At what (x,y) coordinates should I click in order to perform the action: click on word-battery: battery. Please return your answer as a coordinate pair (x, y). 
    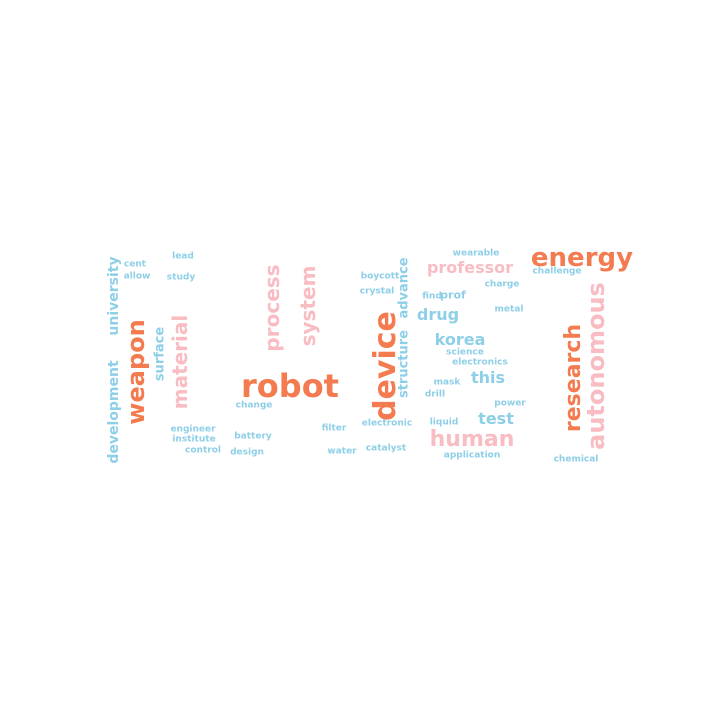
    Looking at the image, I should click on (253, 436).